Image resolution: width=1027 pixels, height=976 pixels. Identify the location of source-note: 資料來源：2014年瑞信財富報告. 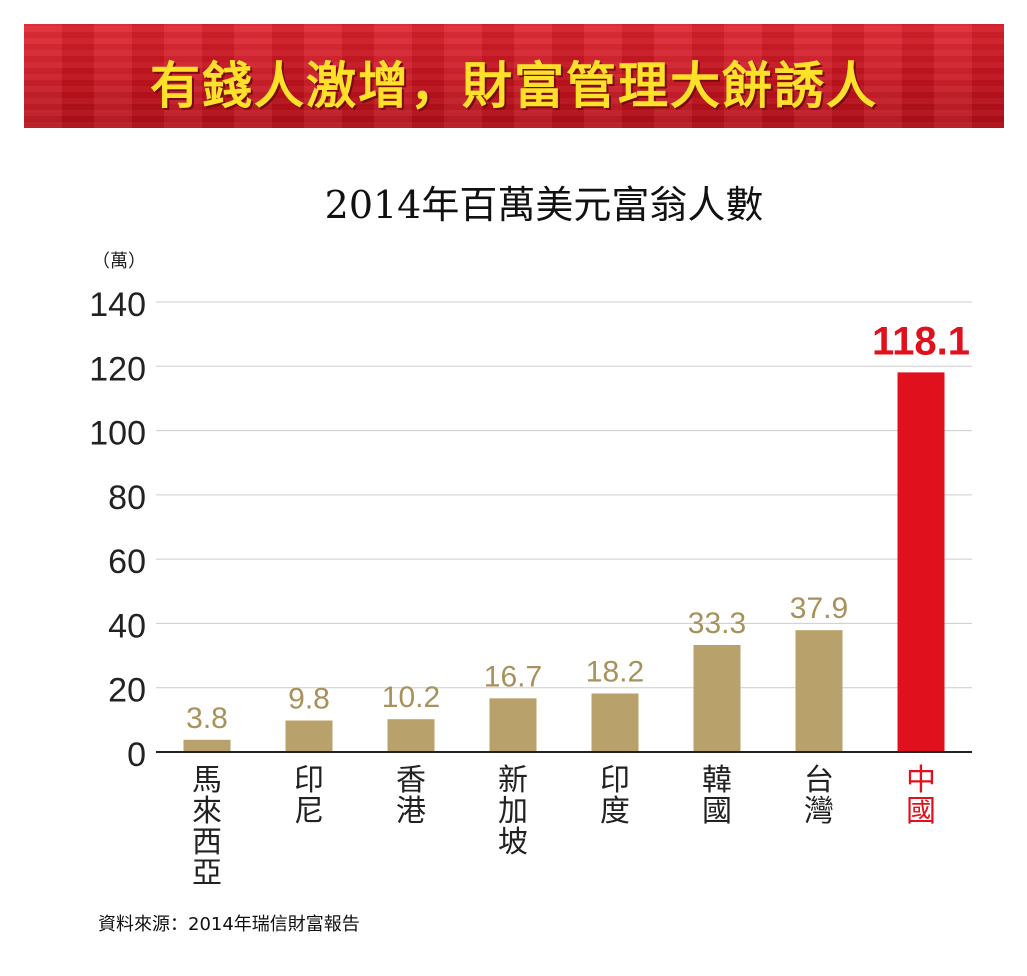
(229, 924).